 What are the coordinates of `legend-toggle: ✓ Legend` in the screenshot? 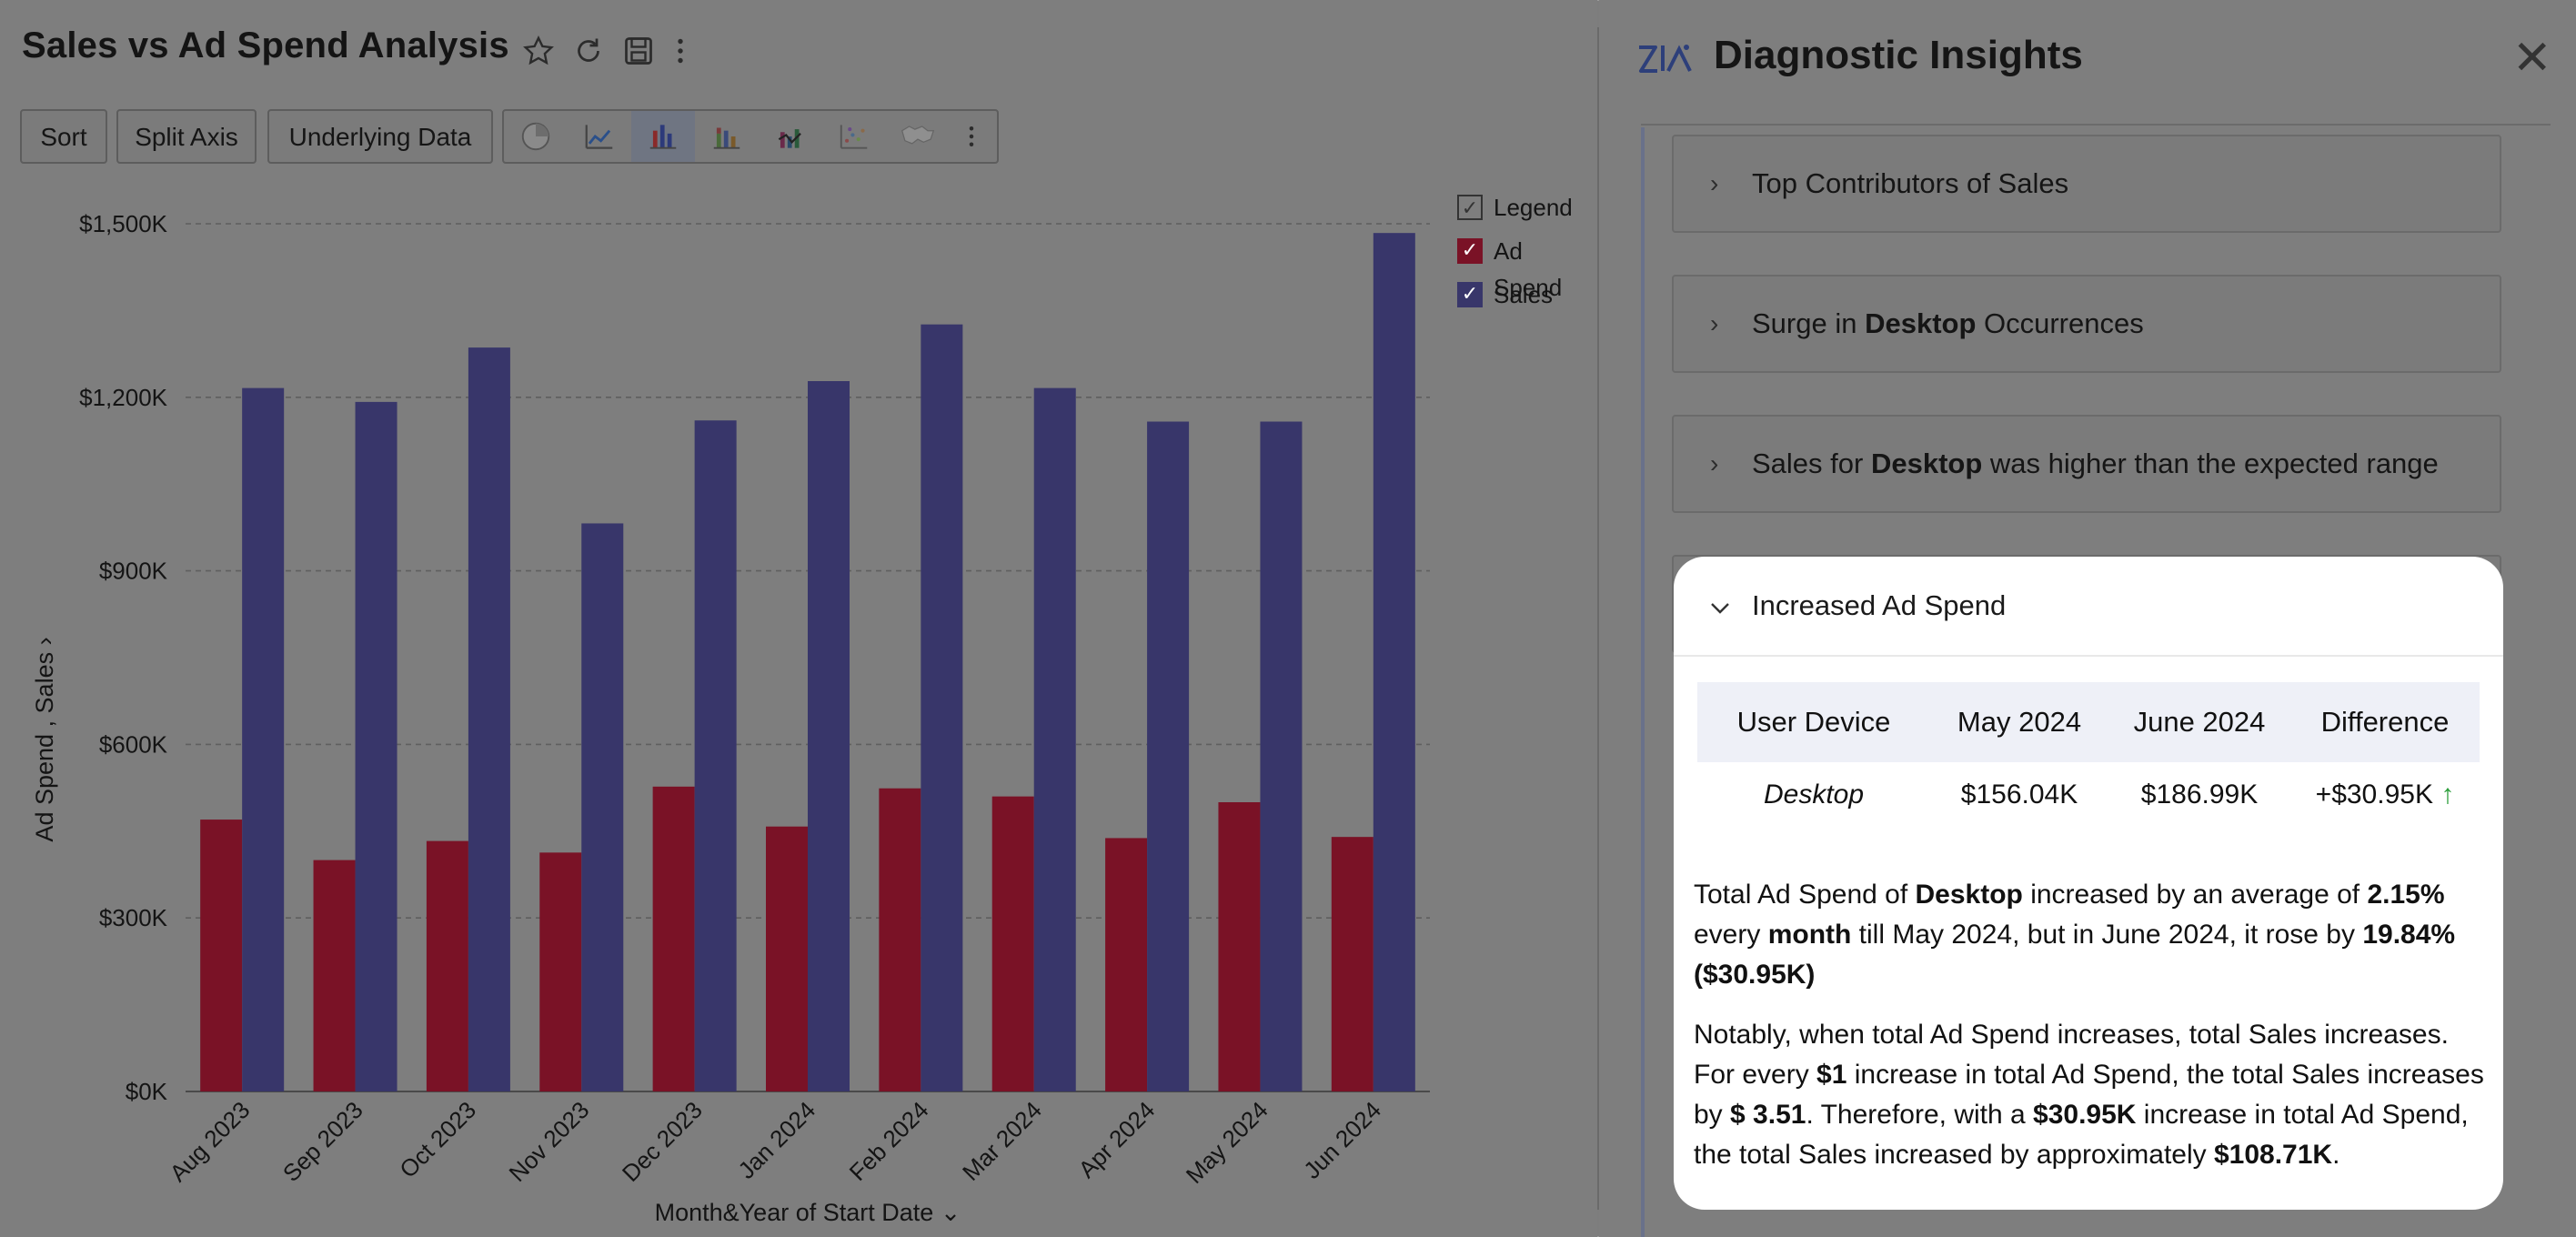 It's located at (1527, 211).